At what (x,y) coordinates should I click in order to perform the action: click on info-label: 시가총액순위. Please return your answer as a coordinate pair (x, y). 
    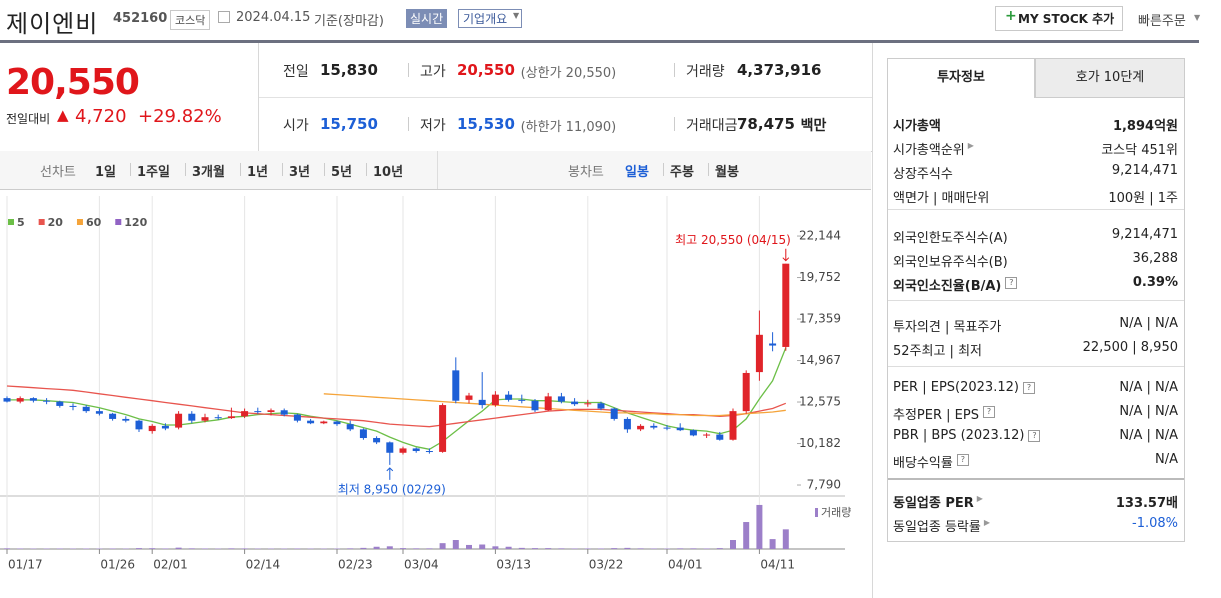
    Looking at the image, I should click on (929, 150).